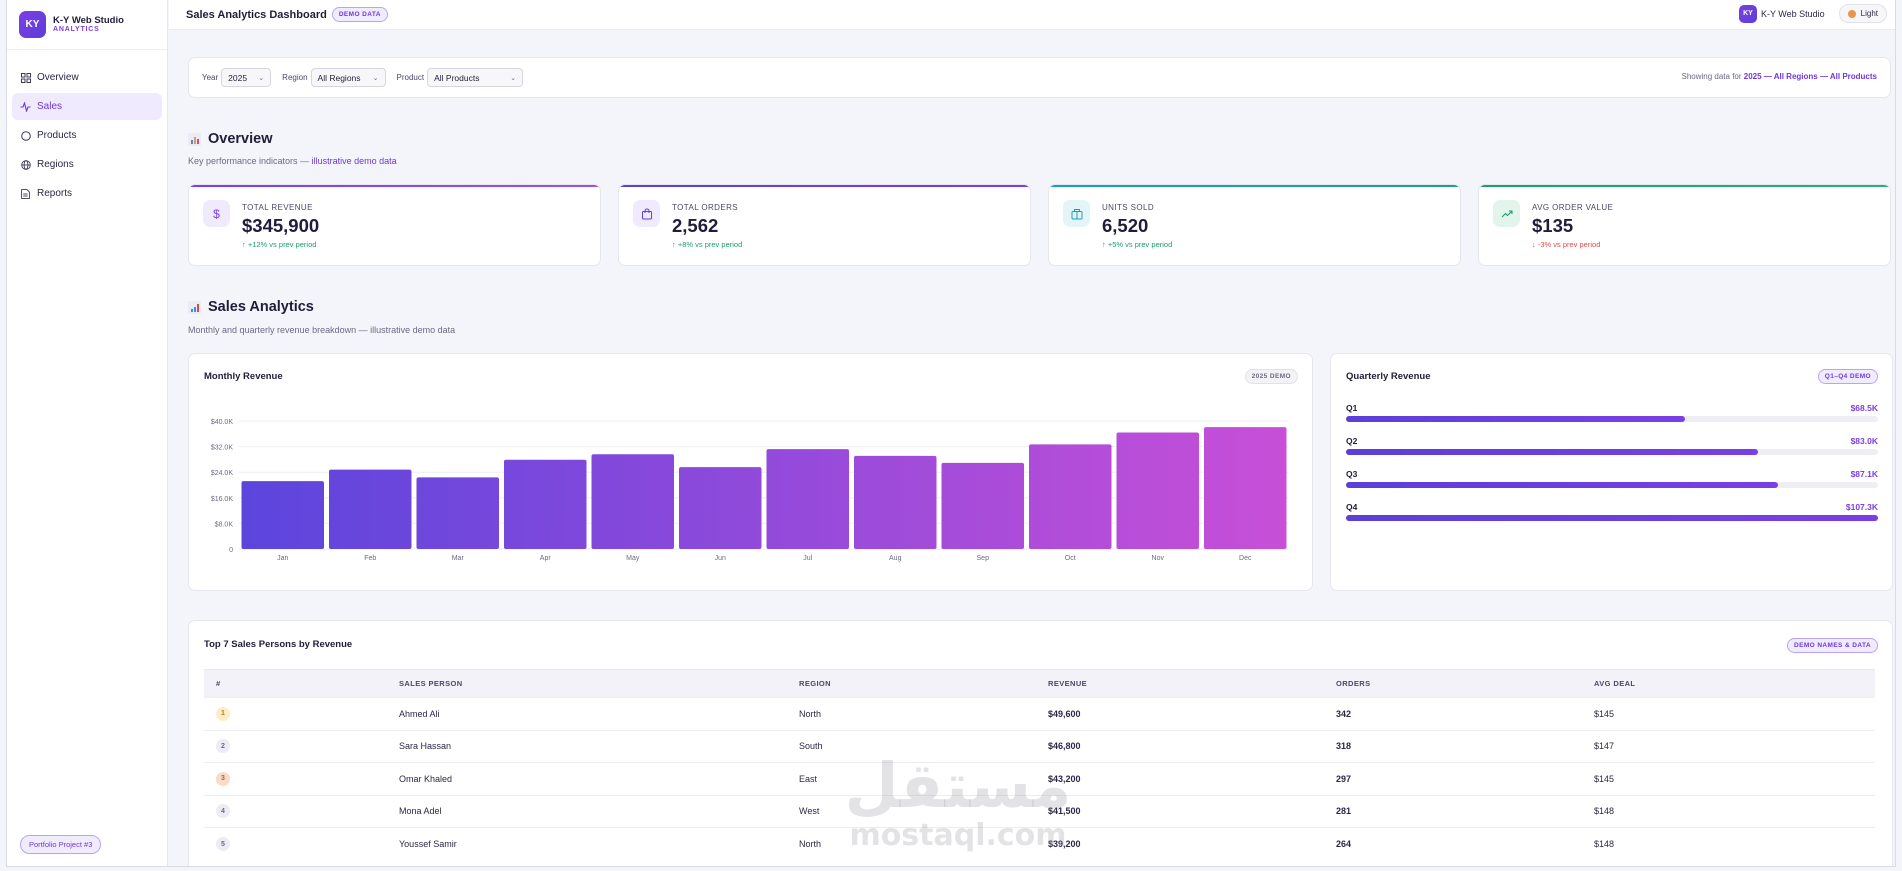  Describe the element at coordinates (50, 106) in the screenshot. I see `sidebar-item-label: Sales` at that location.